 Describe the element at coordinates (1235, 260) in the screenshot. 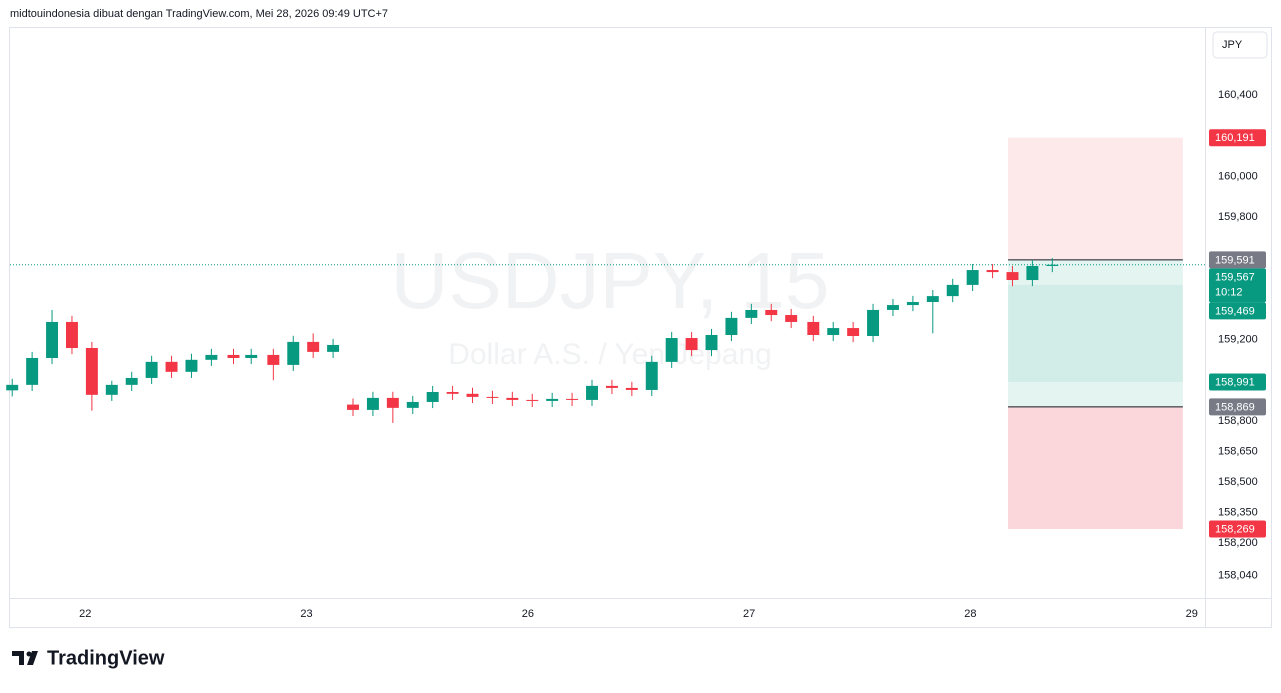

I see `price-label: 159,591` at that location.